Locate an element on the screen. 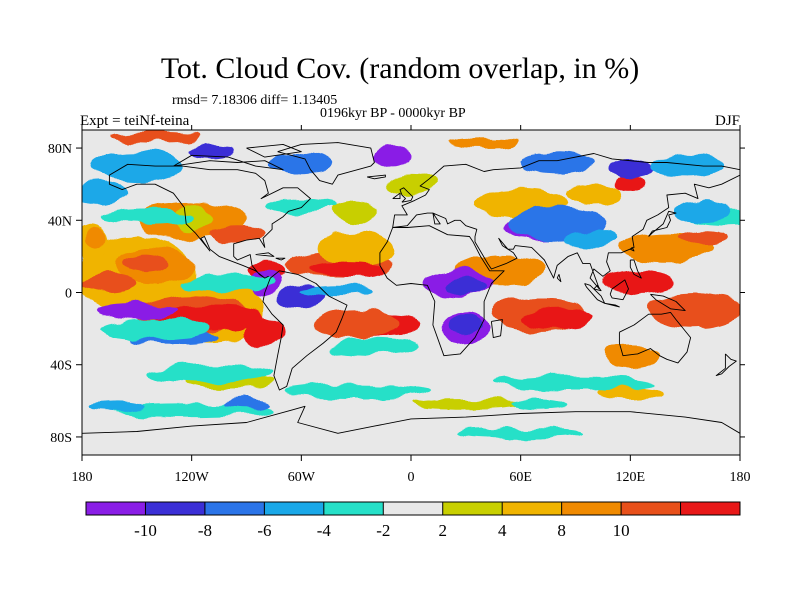  figure-title: Tot. Cloud Cov. (random overlap, in %) is located at coordinates (400, 68).